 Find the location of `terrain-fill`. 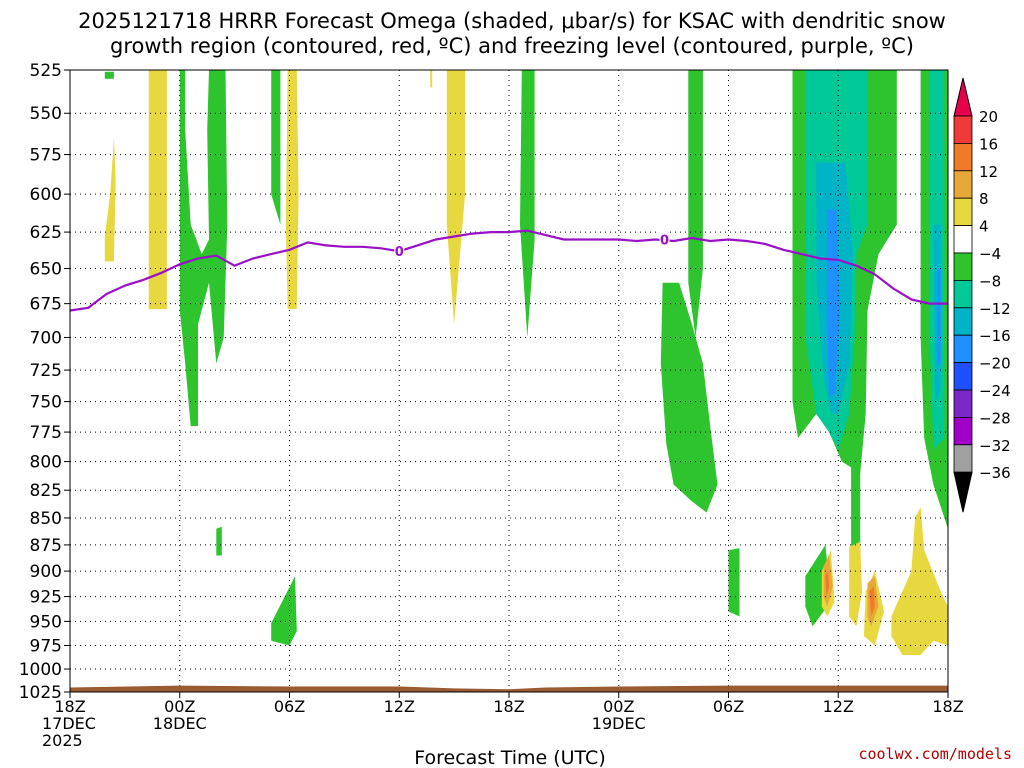

terrain-fill is located at coordinates (509, 688).